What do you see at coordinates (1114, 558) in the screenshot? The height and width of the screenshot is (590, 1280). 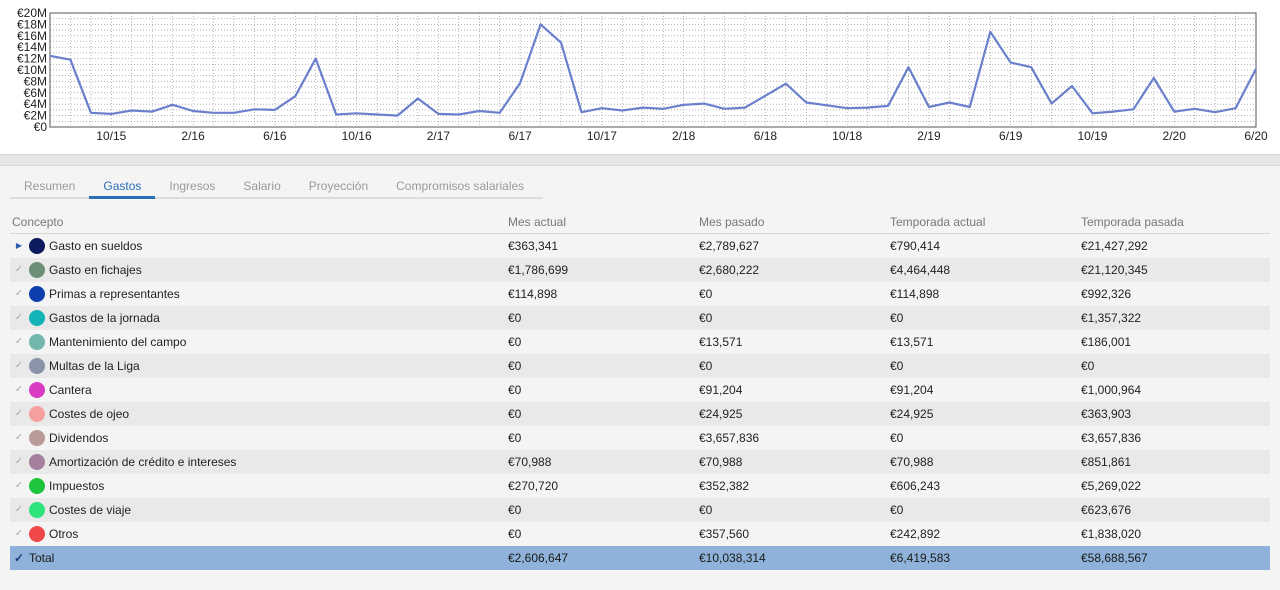 I see `total-temporada-pasada: €58,688,567` at bounding box center [1114, 558].